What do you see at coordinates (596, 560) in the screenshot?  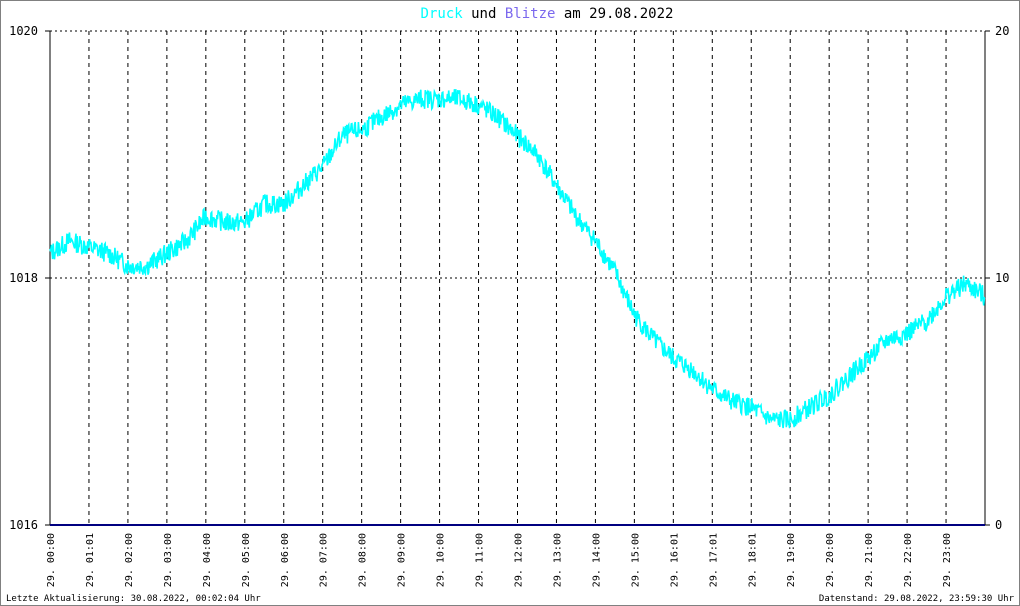 I see `x-tick-label: 29. 14:00` at bounding box center [596, 560].